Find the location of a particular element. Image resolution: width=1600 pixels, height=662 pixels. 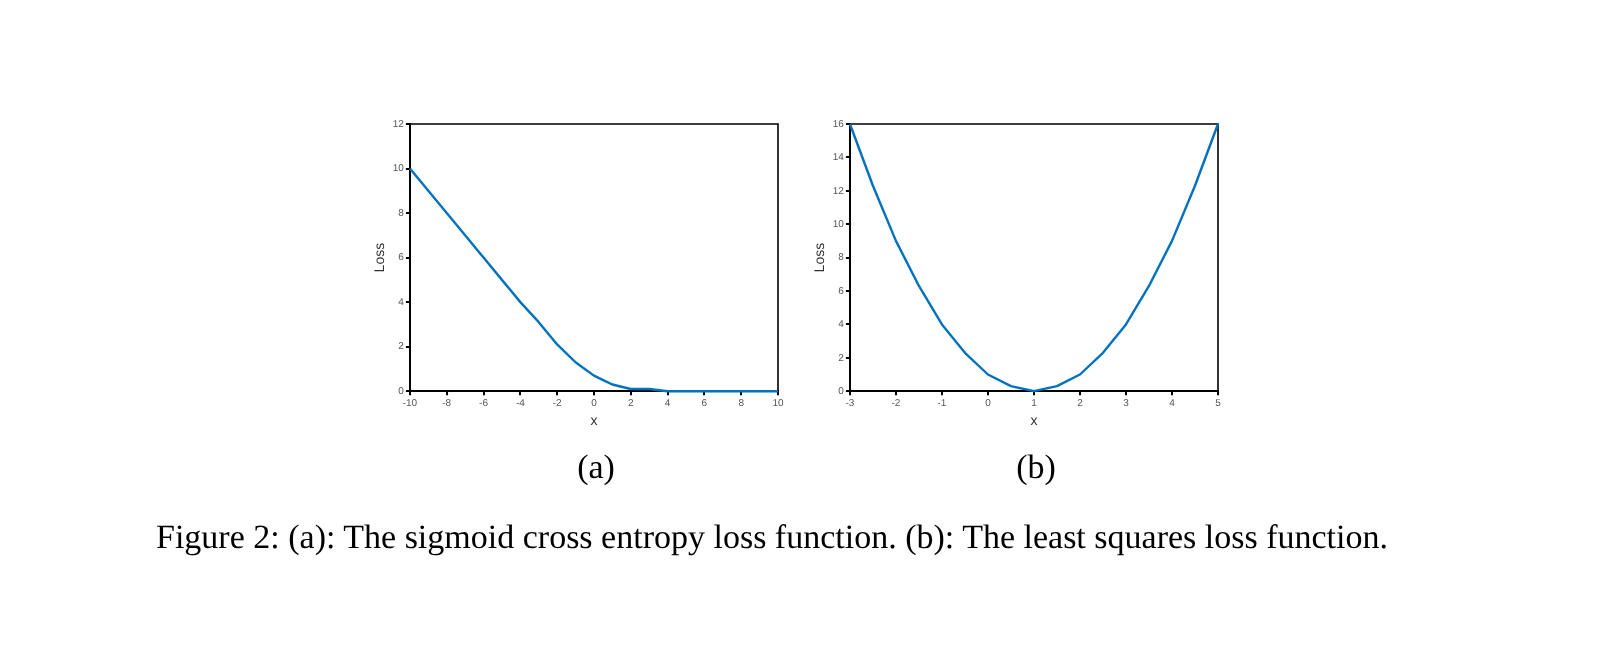

text: (a) is located at coordinates (596, 468).